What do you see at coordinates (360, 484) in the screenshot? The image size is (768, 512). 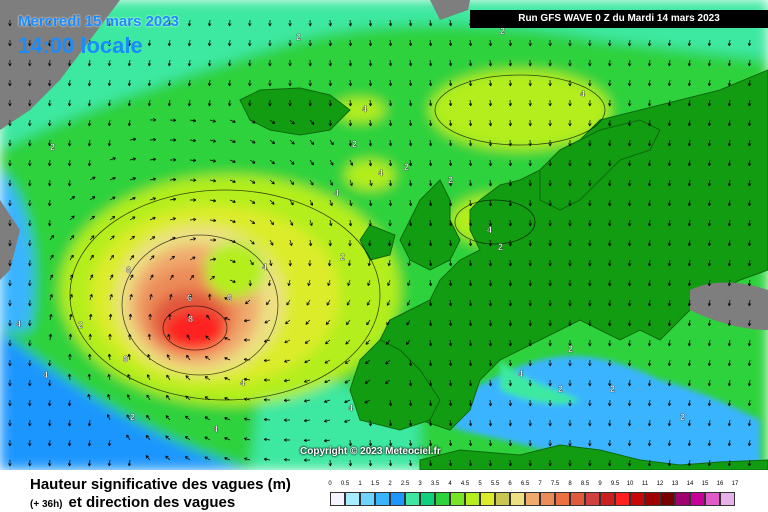 I see `legend-tick-label: 1` at bounding box center [360, 484].